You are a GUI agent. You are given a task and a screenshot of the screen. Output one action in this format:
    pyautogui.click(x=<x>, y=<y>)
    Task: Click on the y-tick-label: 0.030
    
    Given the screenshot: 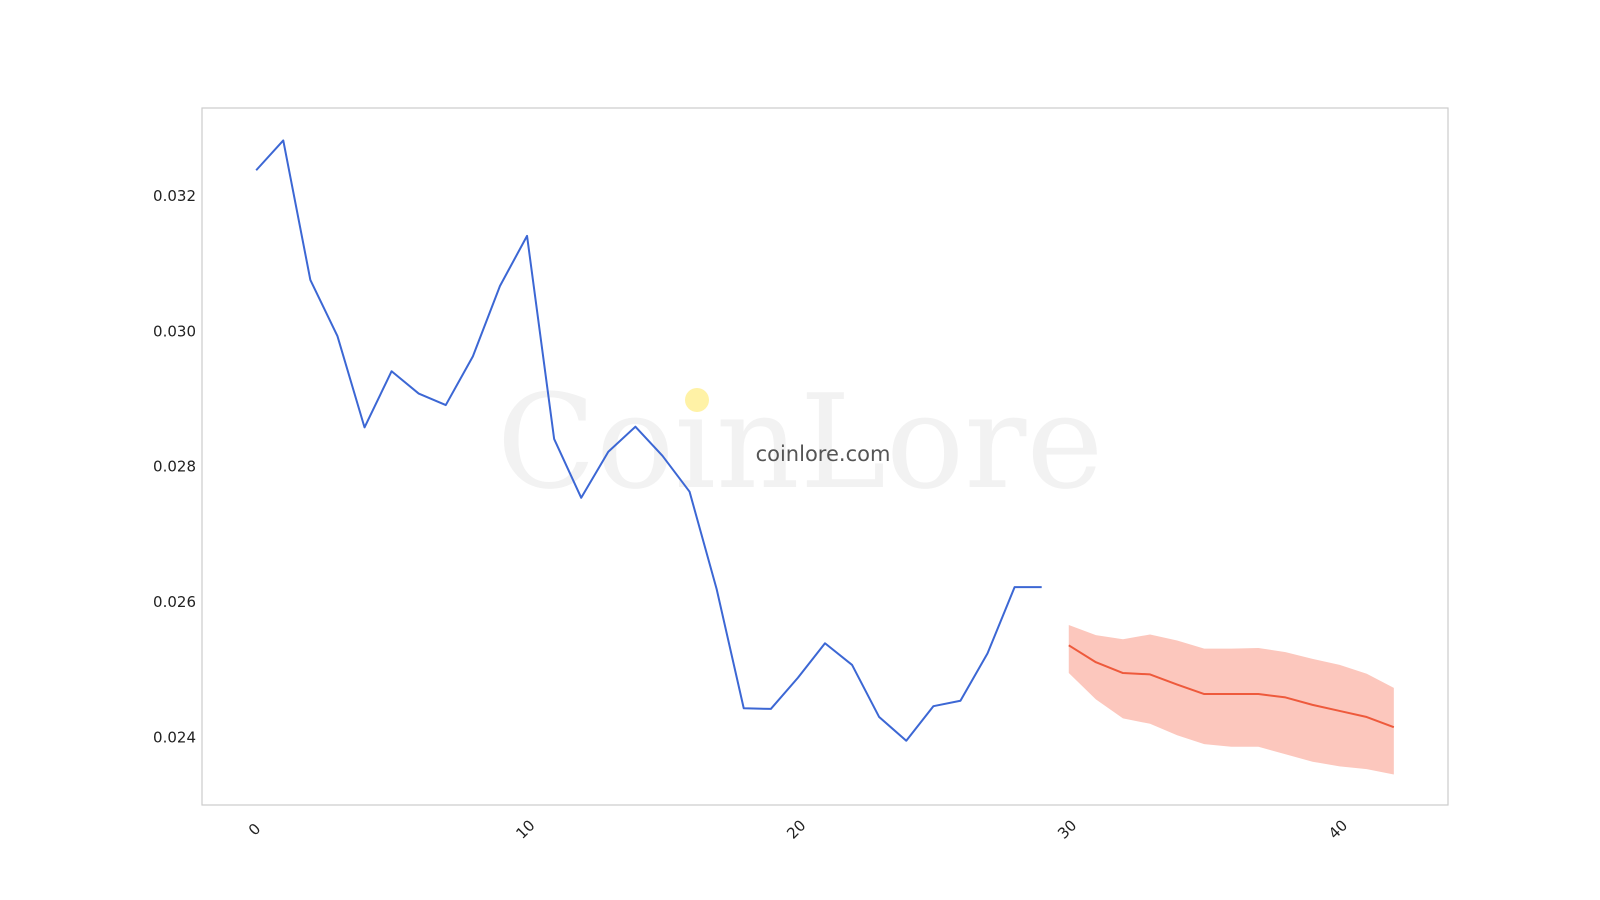 What is the action you would take?
    pyautogui.click(x=174, y=331)
    